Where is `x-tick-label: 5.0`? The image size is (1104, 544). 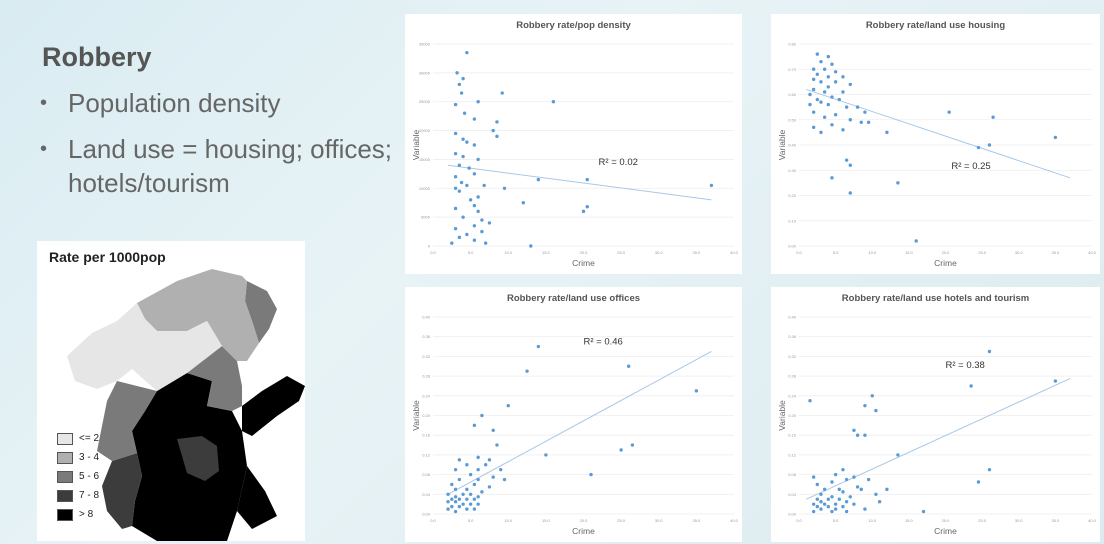 x-tick-label: 5.0 is located at coordinates (471, 520).